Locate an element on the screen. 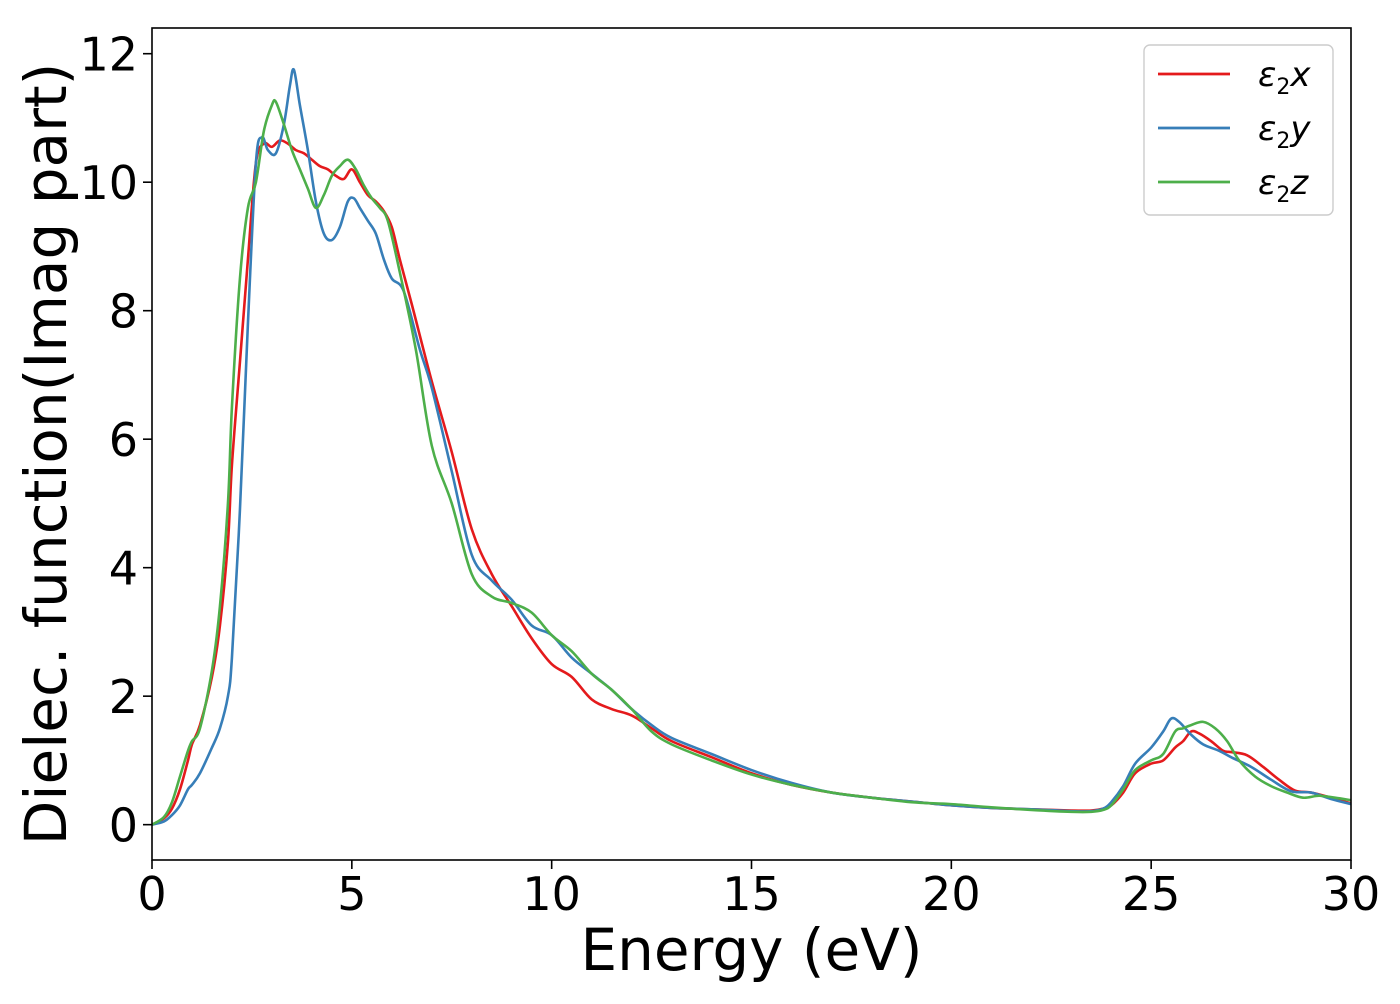  y-tick-label: 4 is located at coordinates (123, 569).